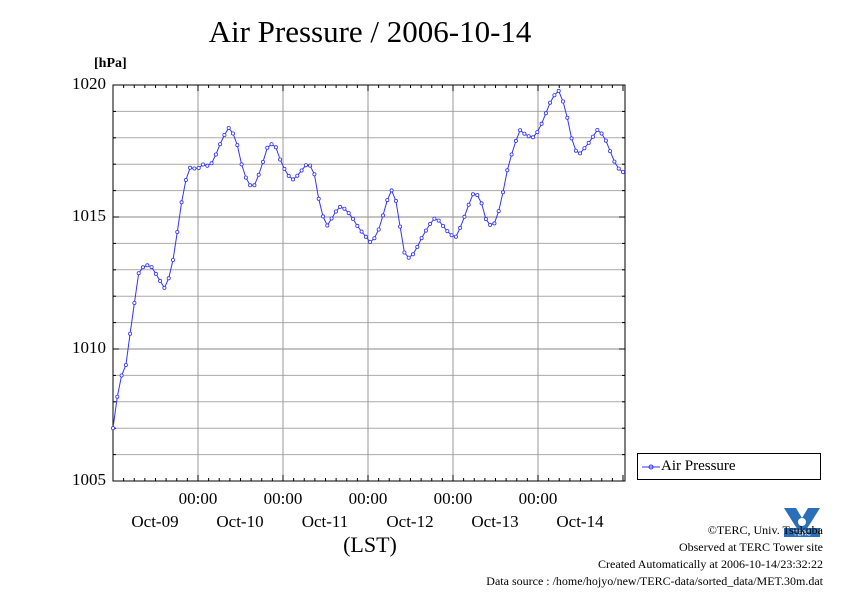 This screenshot has width=842, height=595. I want to click on observed-text: Observed at TERC Tower site, so click(750, 547).